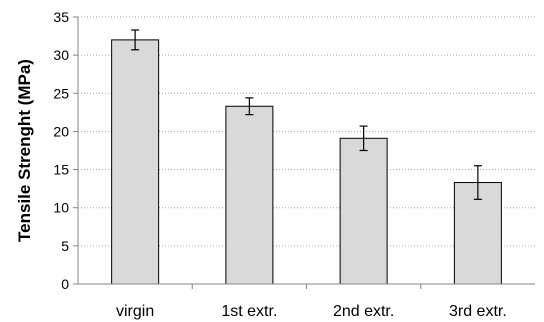 The image size is (544, 322). I want to click on x-tick-label: 2nd extr., so click(363, 311).